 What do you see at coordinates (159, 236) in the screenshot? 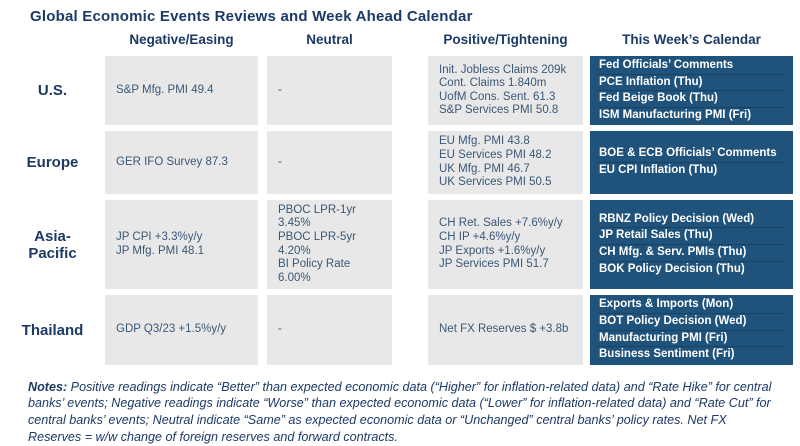
I see `cell-line: JP CPI +3.3%y/y` at bounding box center [159, 236].